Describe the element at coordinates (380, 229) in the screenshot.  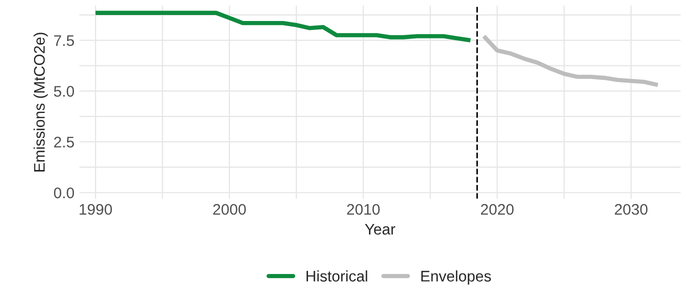
I see `x-axis-title: Year` at that location.